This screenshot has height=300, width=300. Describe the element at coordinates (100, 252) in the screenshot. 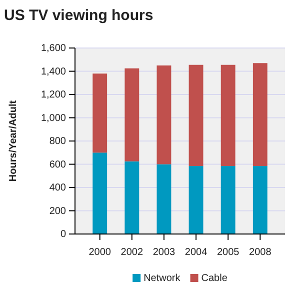

I see `x-tick-label: 2000` at that location.